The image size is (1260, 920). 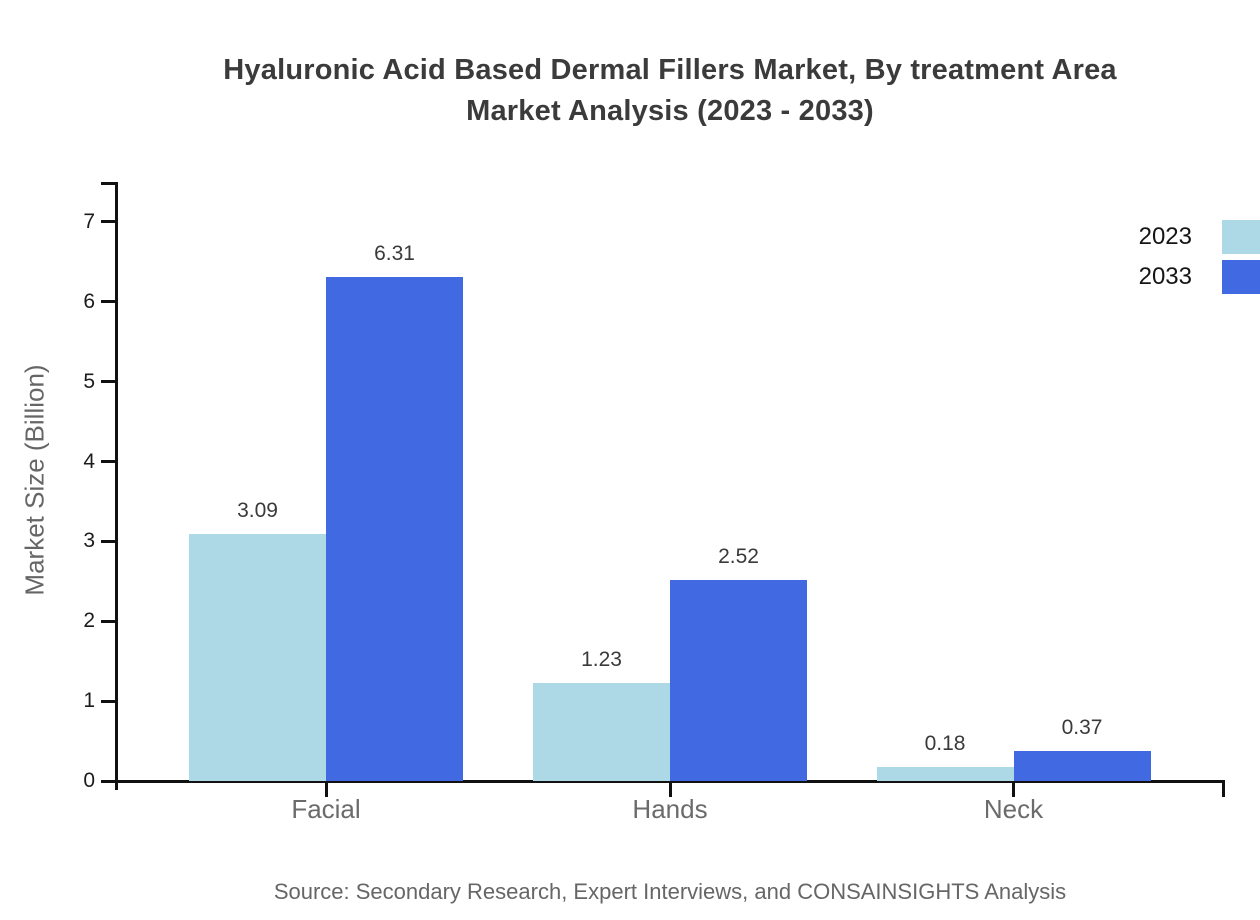 What do you see at coordinates (116, 486) in the screenshot?
I see `y-axis-spine` at bounding box center [116, 486].